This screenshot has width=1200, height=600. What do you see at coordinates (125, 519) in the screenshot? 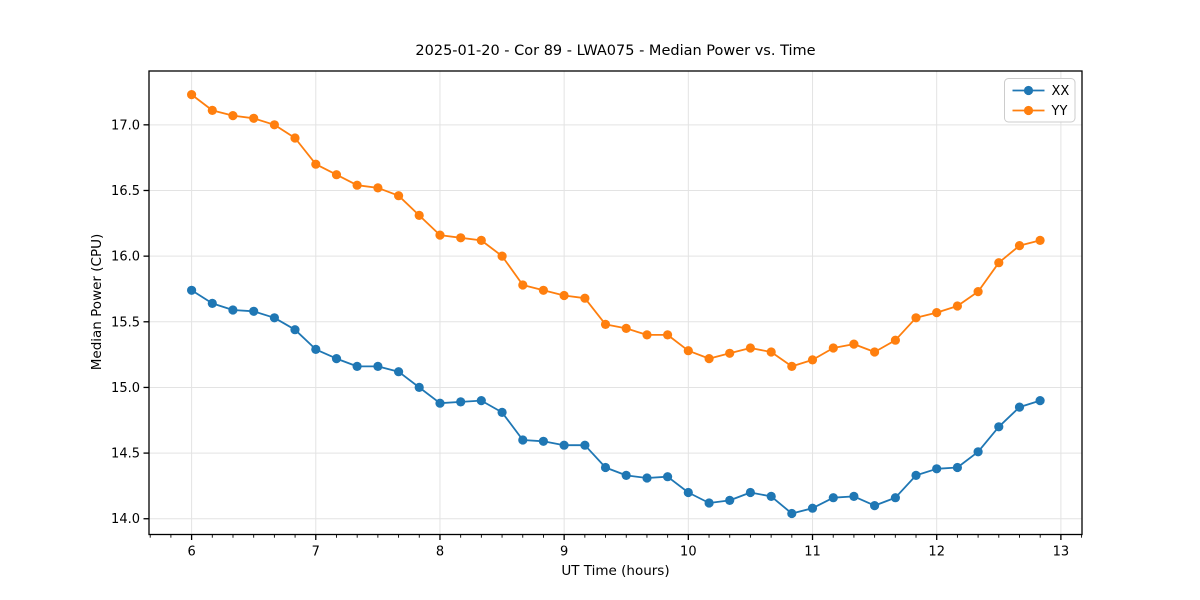
I see `y-tick-label: 14.0` at bounding box center [125, 519].